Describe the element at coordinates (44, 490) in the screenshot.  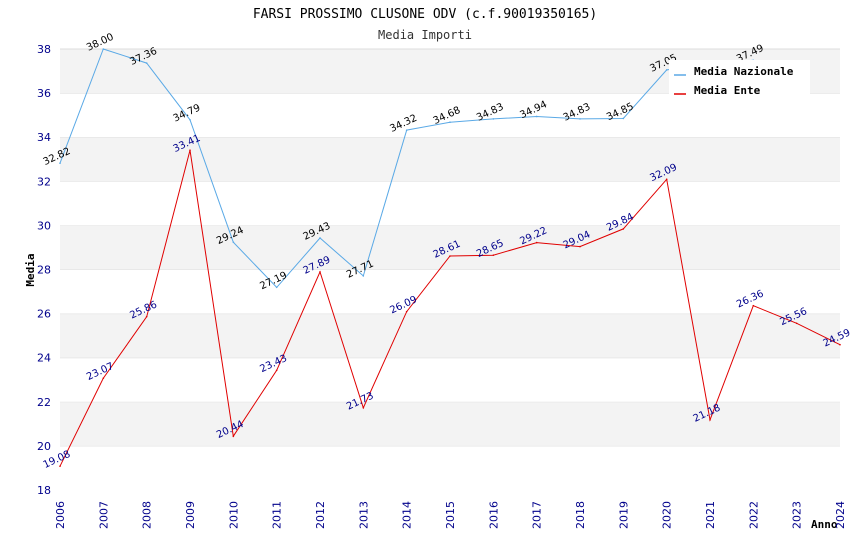
I see `y-tick-label: 18` at that location.